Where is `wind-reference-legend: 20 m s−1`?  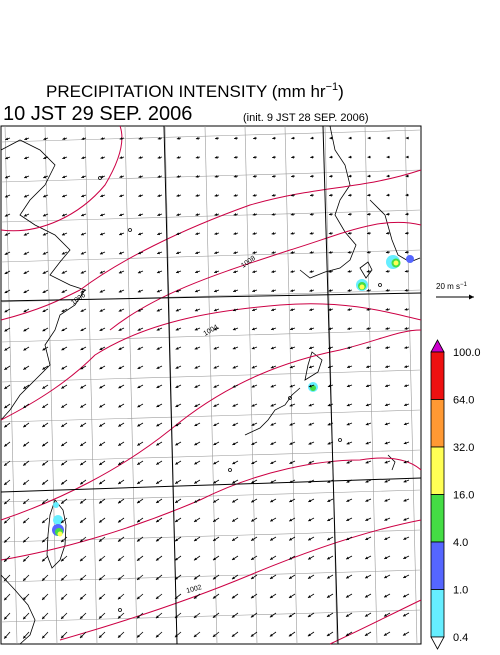
wind-reference-legend: 20 m s−1 is located at coordinates (455, 291).